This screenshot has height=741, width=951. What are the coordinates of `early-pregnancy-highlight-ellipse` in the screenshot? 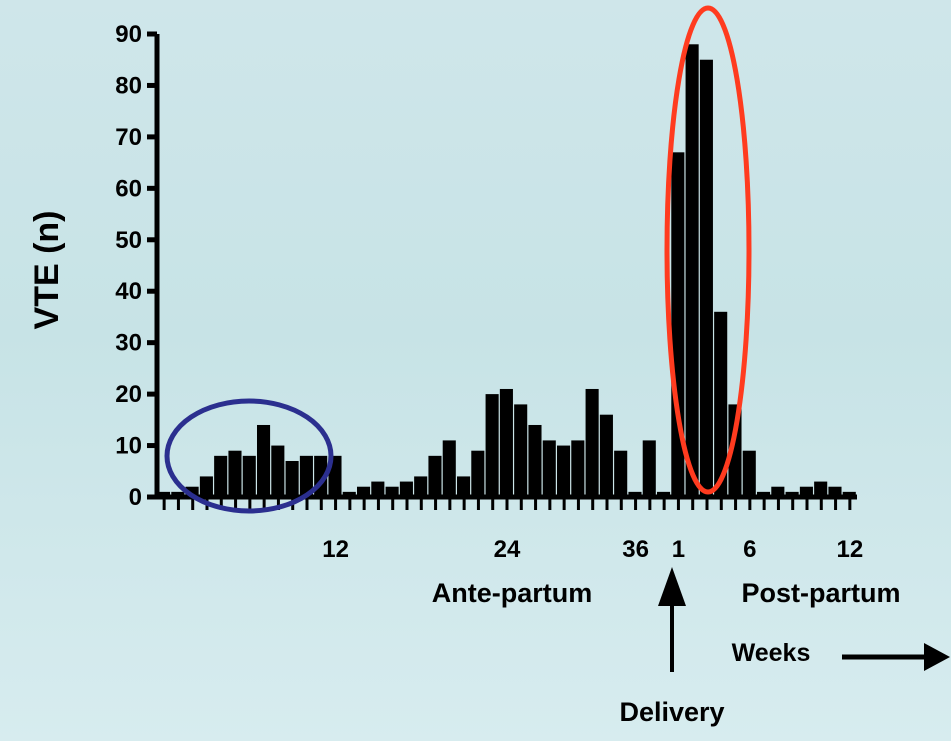 It's located at (249, 456).